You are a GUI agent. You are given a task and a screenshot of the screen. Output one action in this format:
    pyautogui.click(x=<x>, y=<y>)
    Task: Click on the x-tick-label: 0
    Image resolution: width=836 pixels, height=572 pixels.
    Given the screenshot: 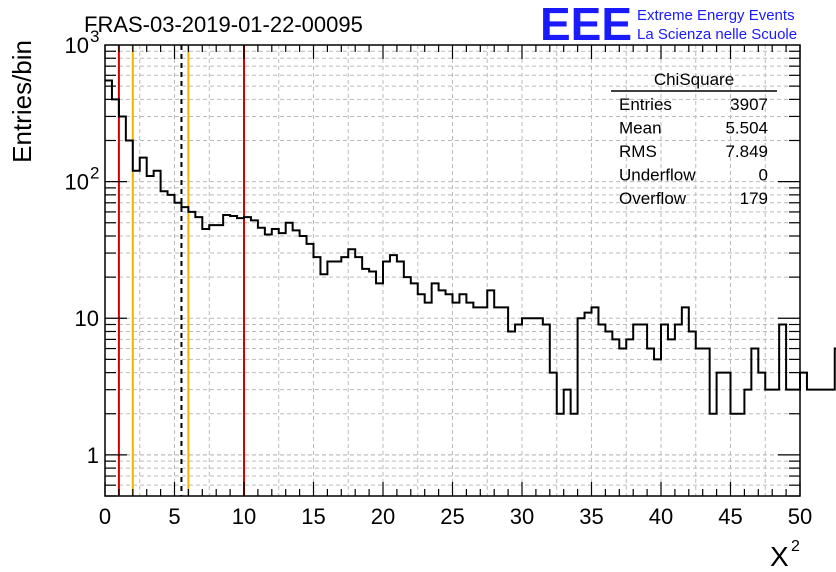 What is the action you would take?
    pyautogui.click(x=105, y=516)
    